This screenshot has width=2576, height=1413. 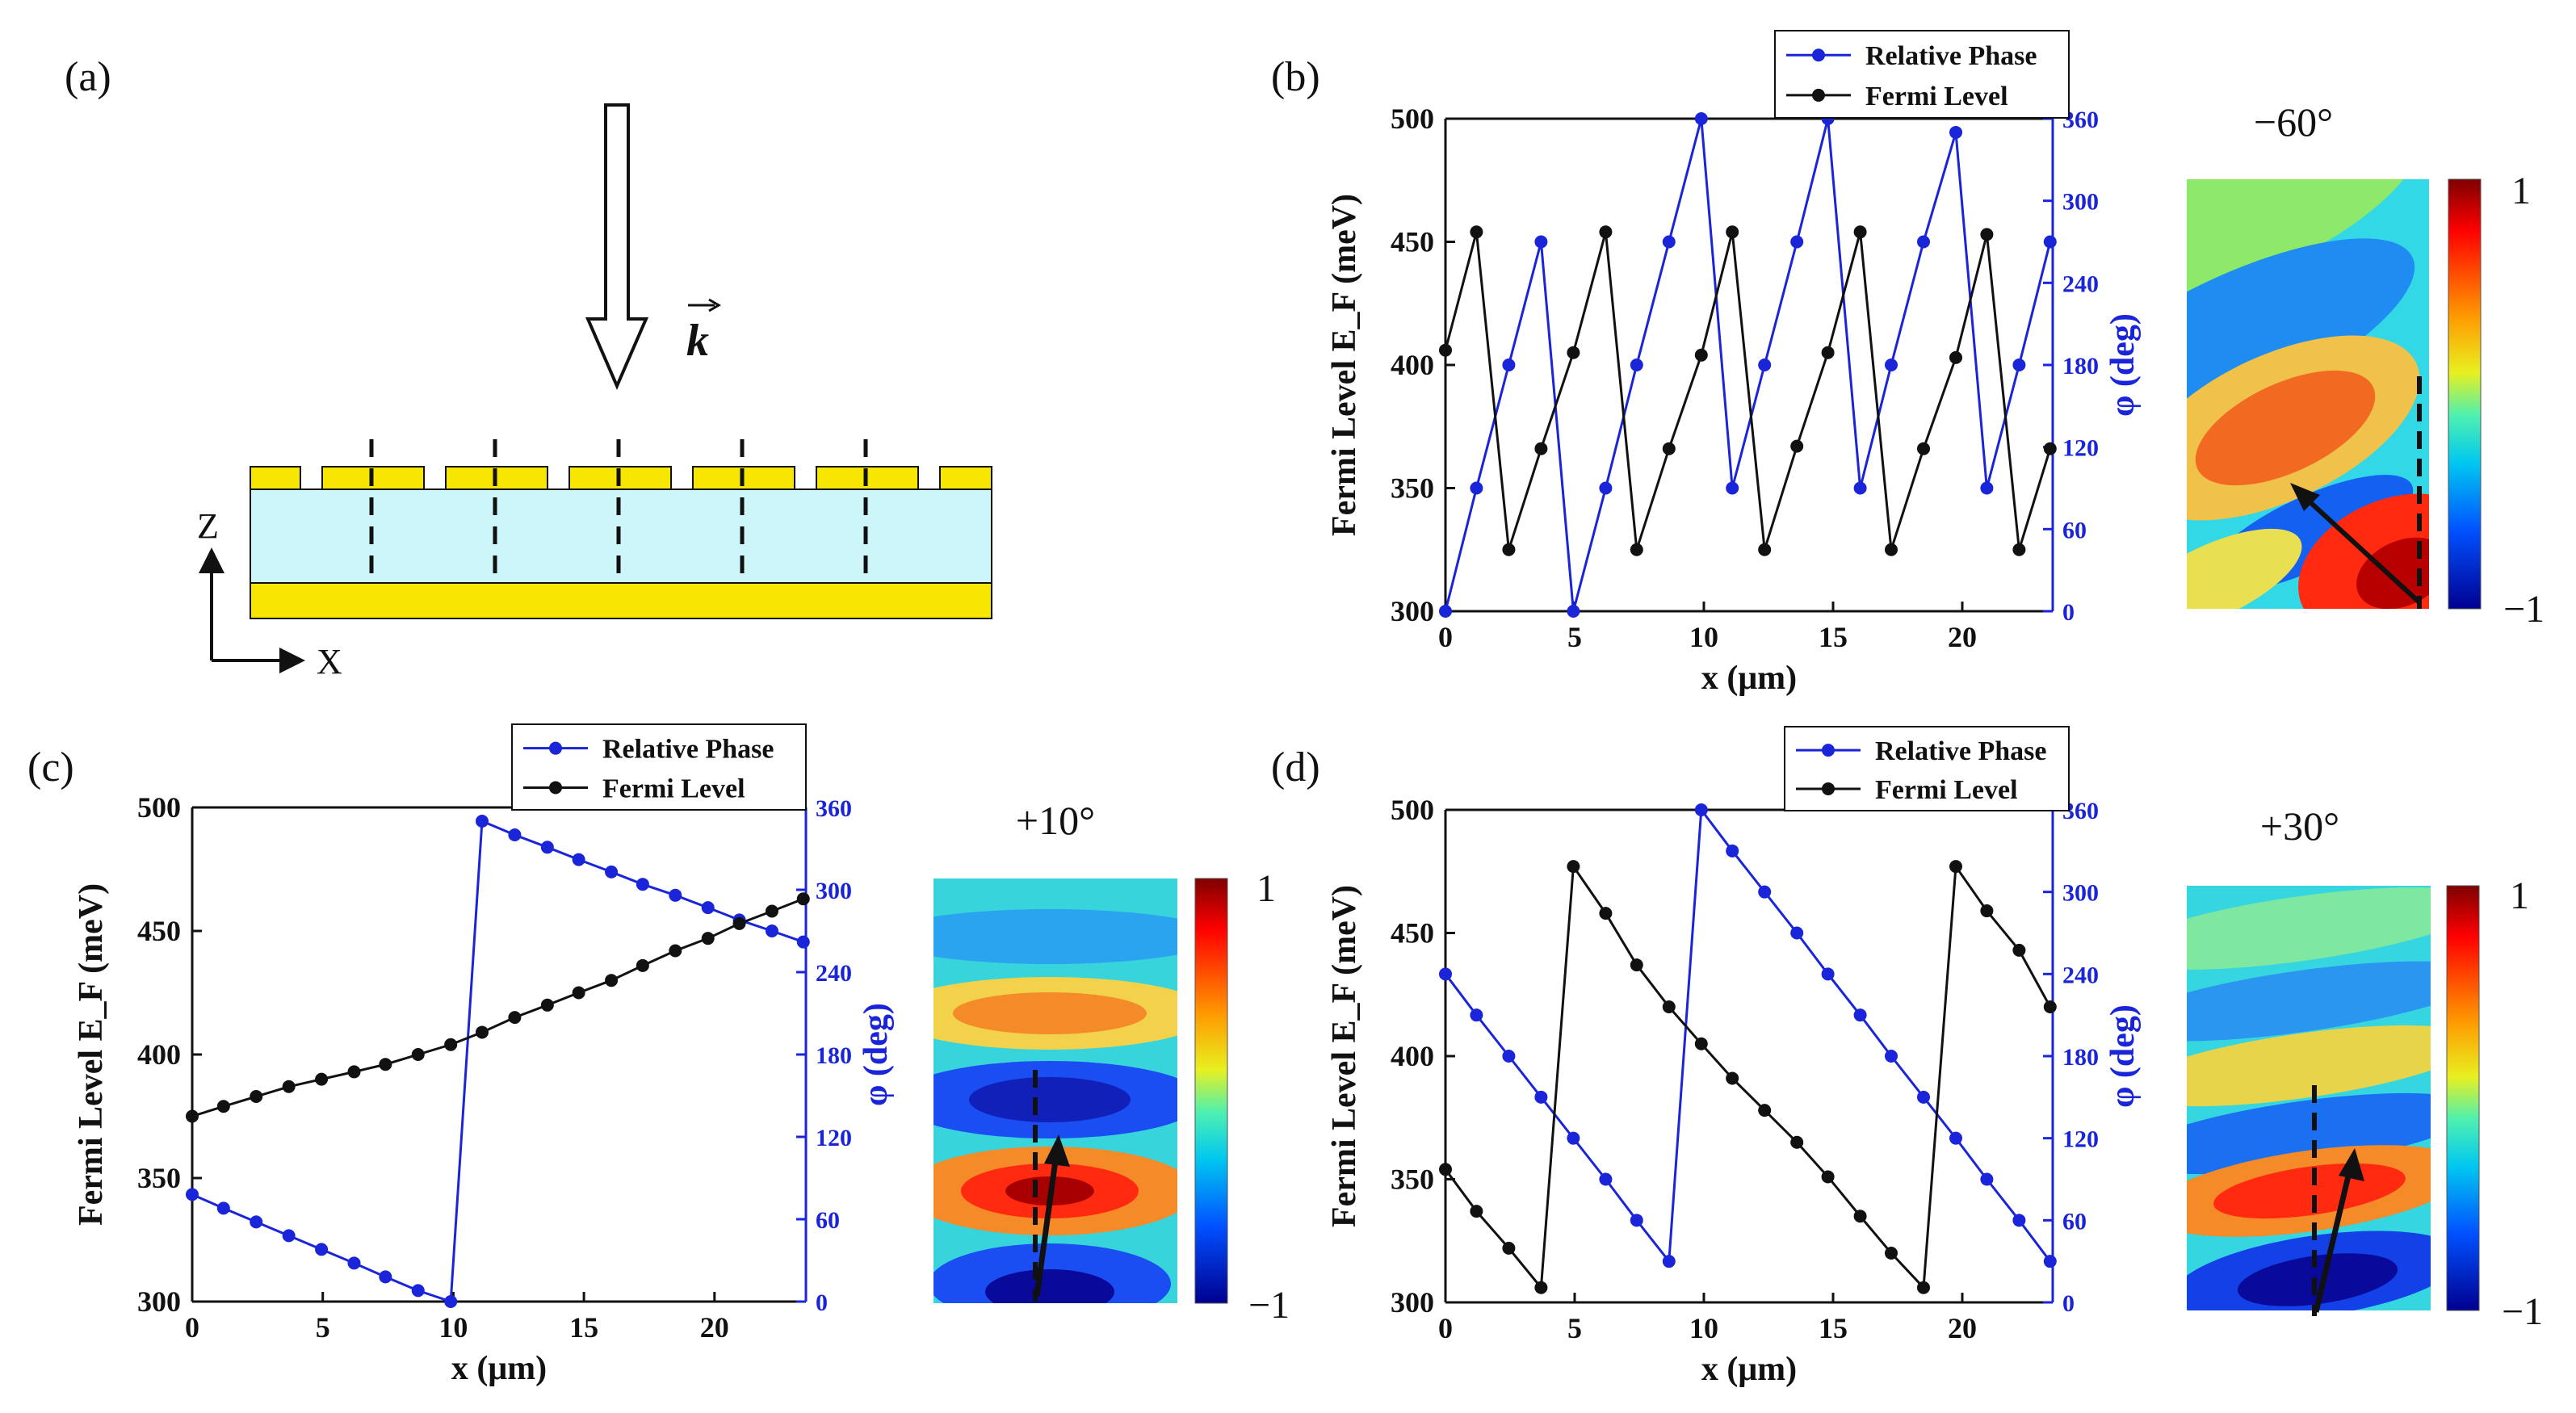 I want to click on field-map-c-image, so click(x=1055, y=1090).